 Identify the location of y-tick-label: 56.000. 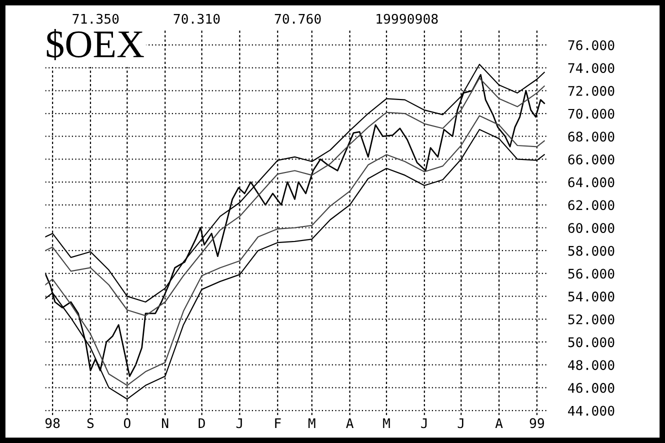
(591, 273).